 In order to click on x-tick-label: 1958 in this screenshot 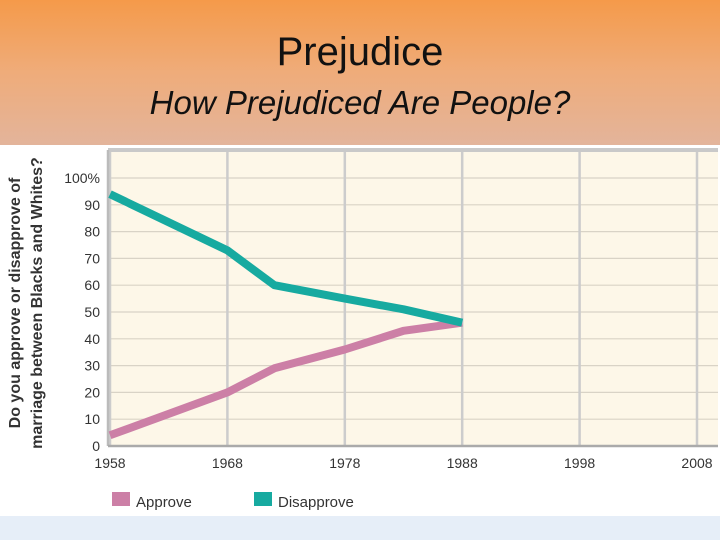, I will do `click(109, 463)`.